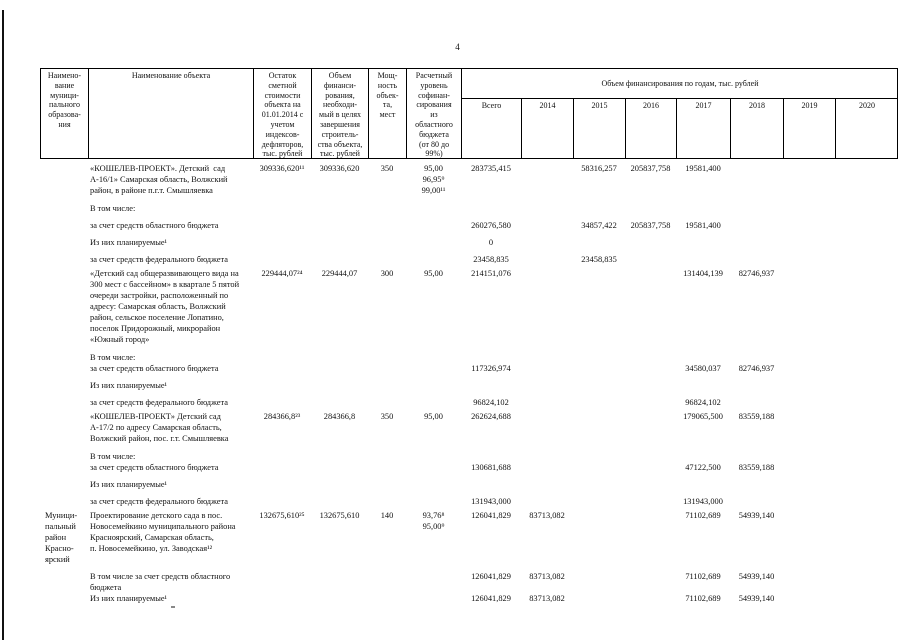 The width and height of the screenshot is (905, 640). What do you see at coordinates (866, 128) in the screenshot?
I see `header-year-2020: 2020` at bounding box center [866, 128].